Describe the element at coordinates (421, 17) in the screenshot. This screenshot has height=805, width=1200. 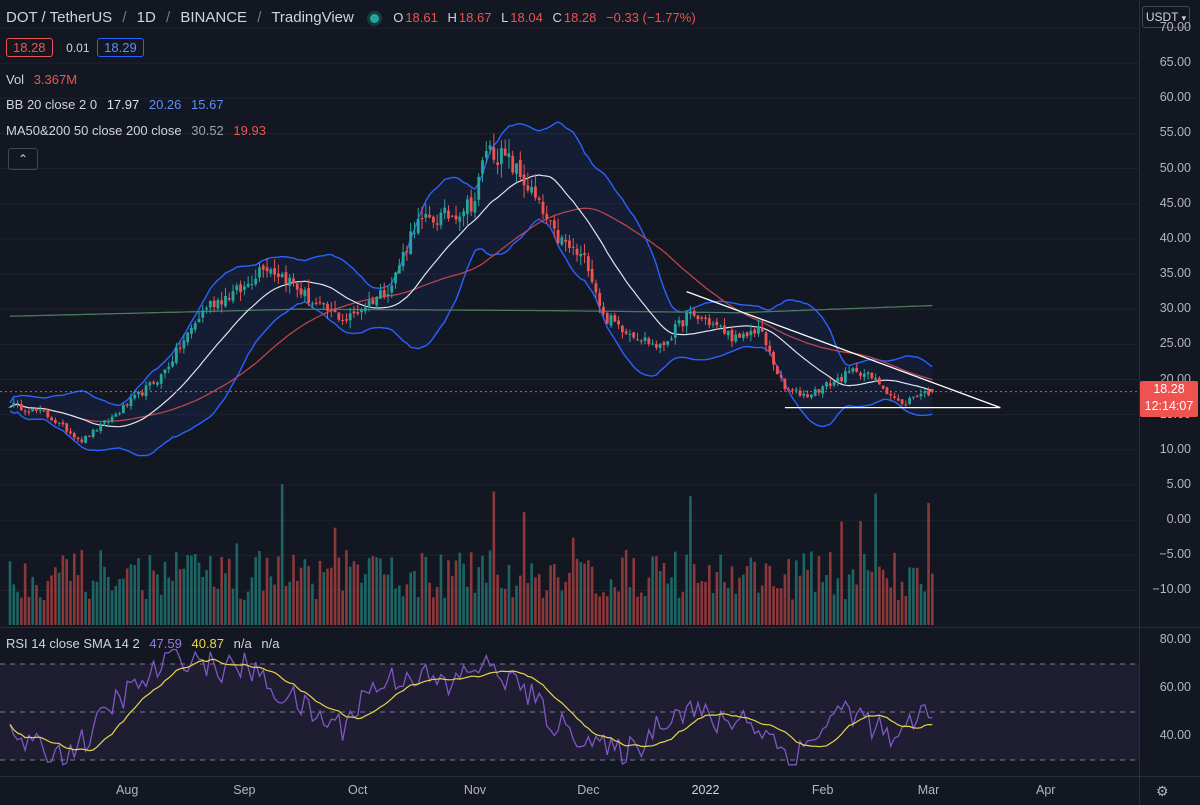
I see `open-value: 18.61` at that location.